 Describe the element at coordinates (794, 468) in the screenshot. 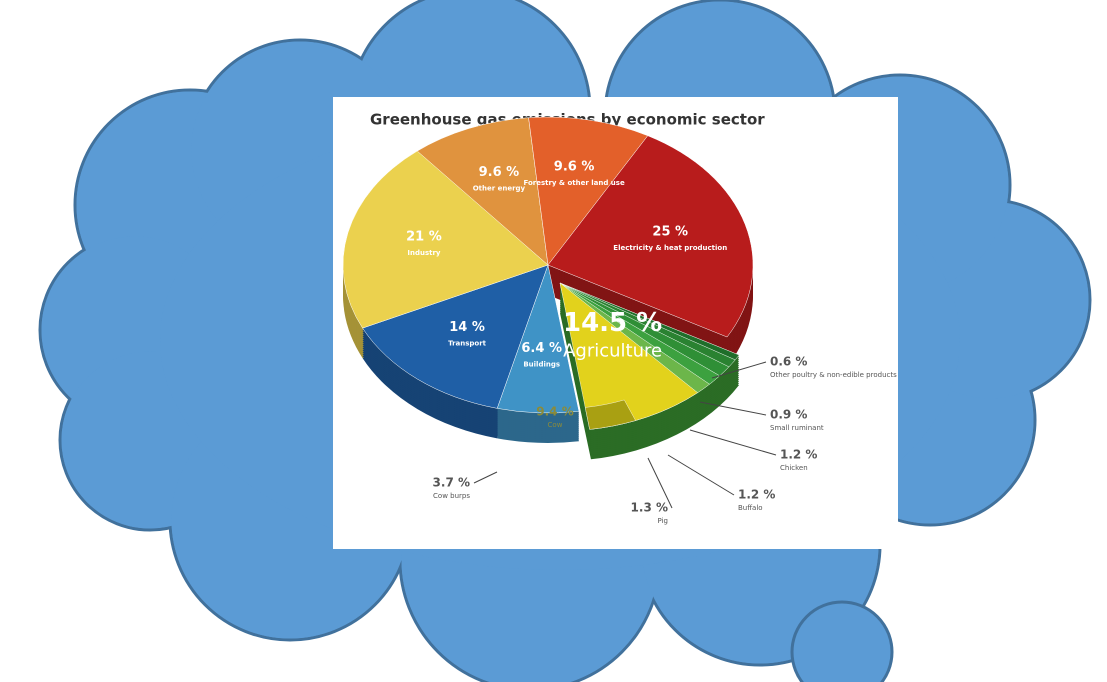

I see `breakdown-category-label: Chicken` at that location.